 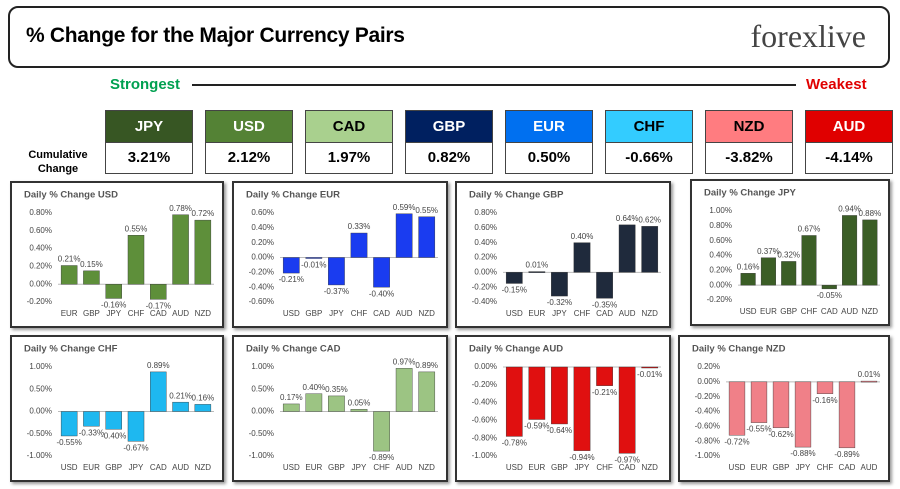 I want to click on data-label: -0.78%, so click(x=514, y=443).